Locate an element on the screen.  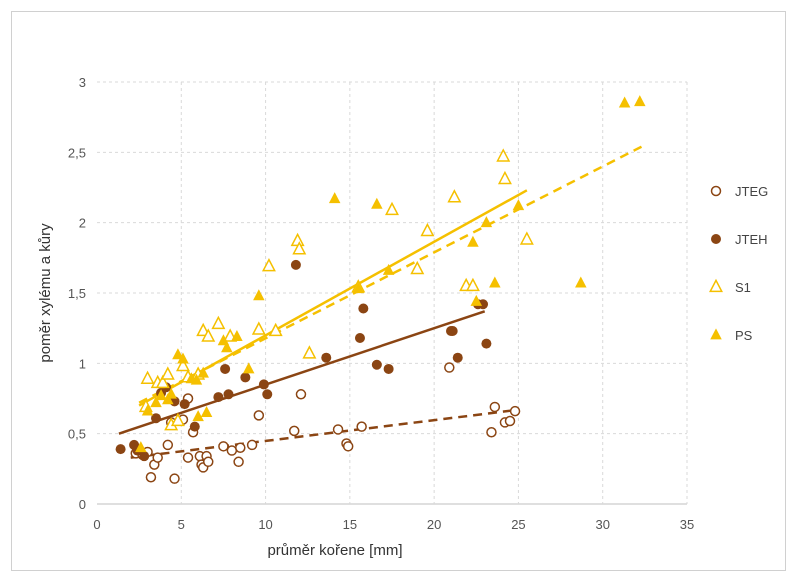
x-axis-title: průměr kořene [mm] is located at coordinates (334, 550).